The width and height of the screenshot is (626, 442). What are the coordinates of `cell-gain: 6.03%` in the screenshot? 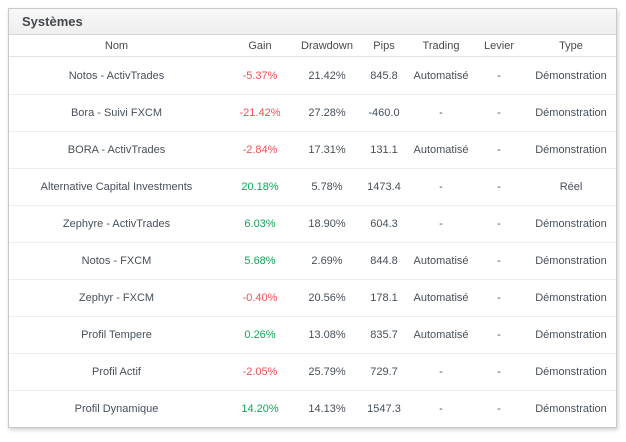 It's located at (260, 224).